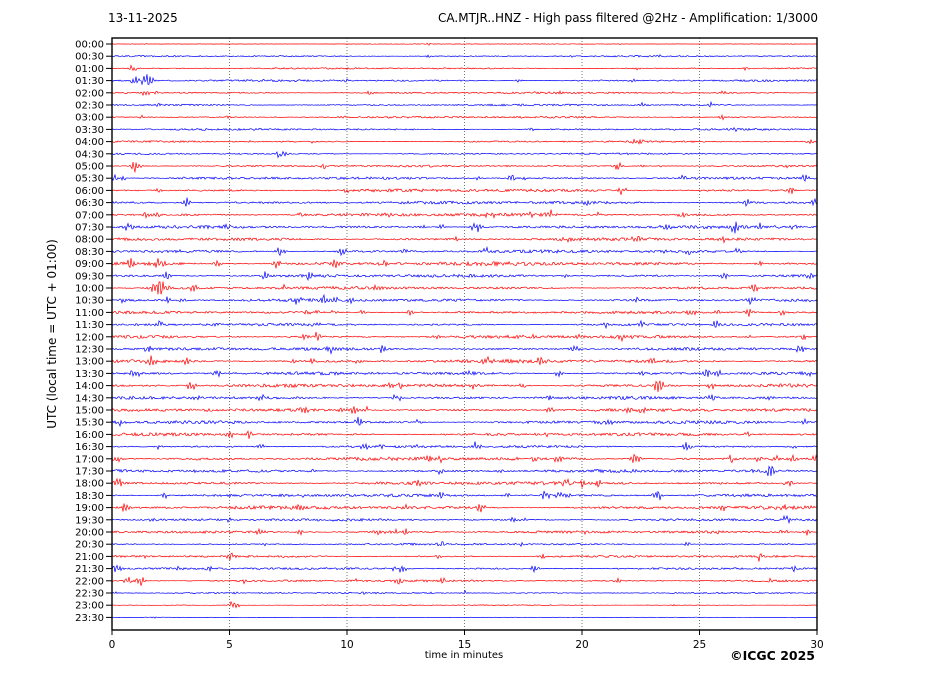 The width and height of the screenshot is (927, 696). What do you see at coordinates (464, 117) in the screenshot?
I see `trace-0300-red` at bounding box center [464, 117].